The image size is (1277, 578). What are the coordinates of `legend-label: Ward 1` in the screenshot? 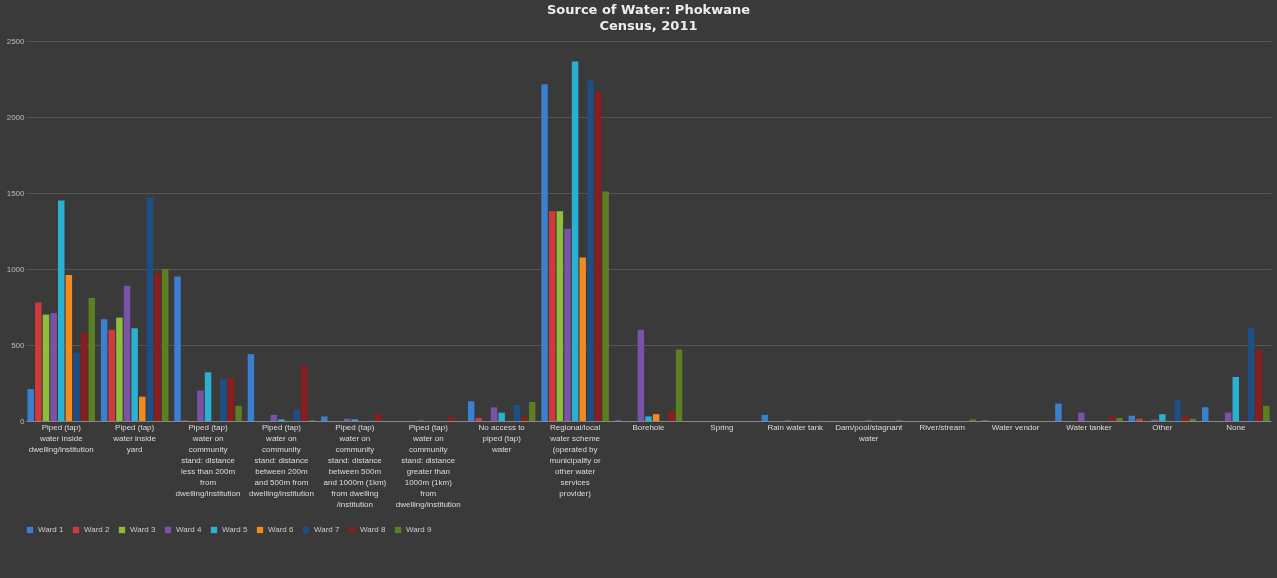 It's located at (51, 529).